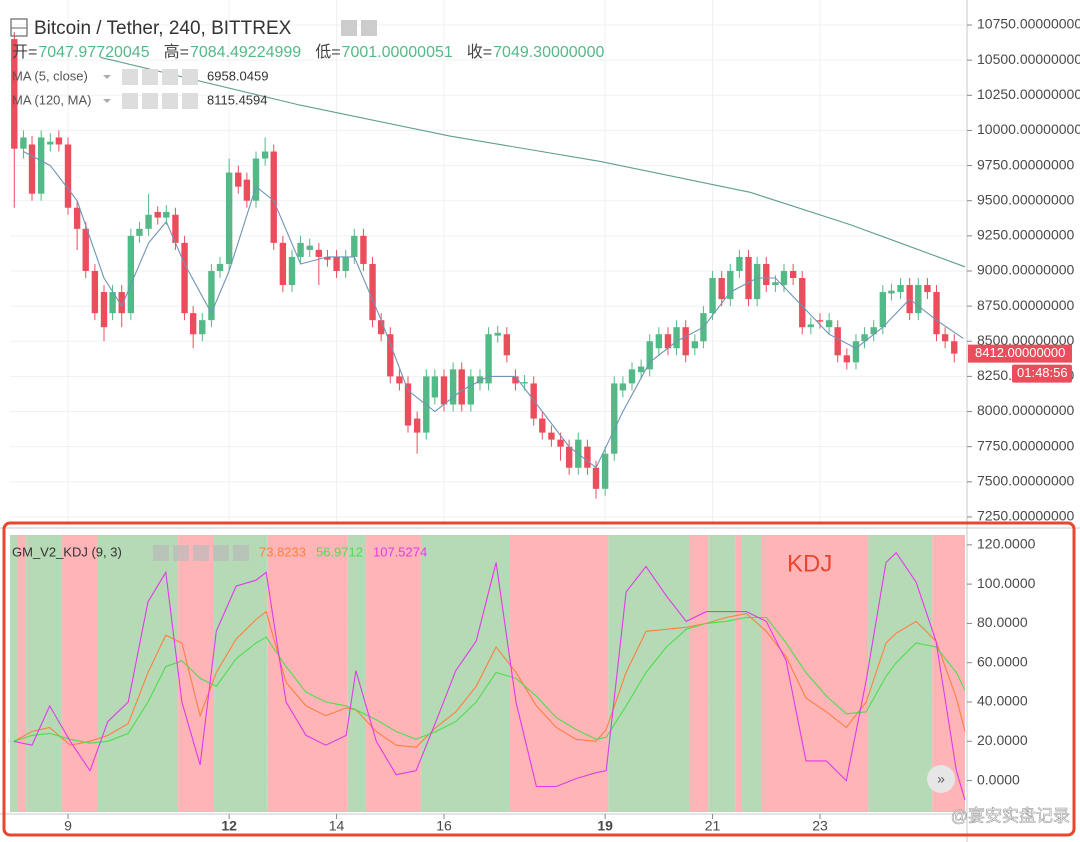 The width and height of the screenshot is (1080, 842). I want to click on ohlc-label: 低=, so click(327, 52).